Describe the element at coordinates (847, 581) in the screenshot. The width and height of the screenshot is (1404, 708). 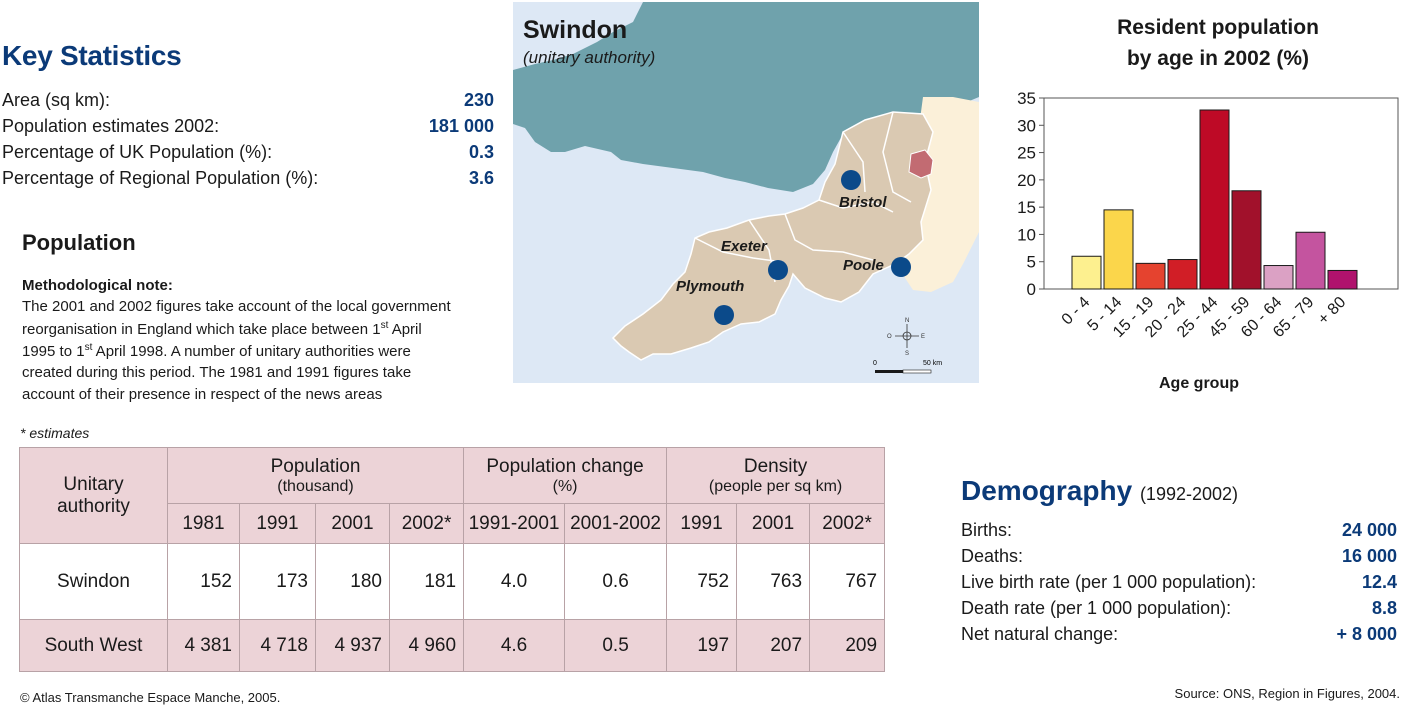
I see `table-cell: 767` at that location.